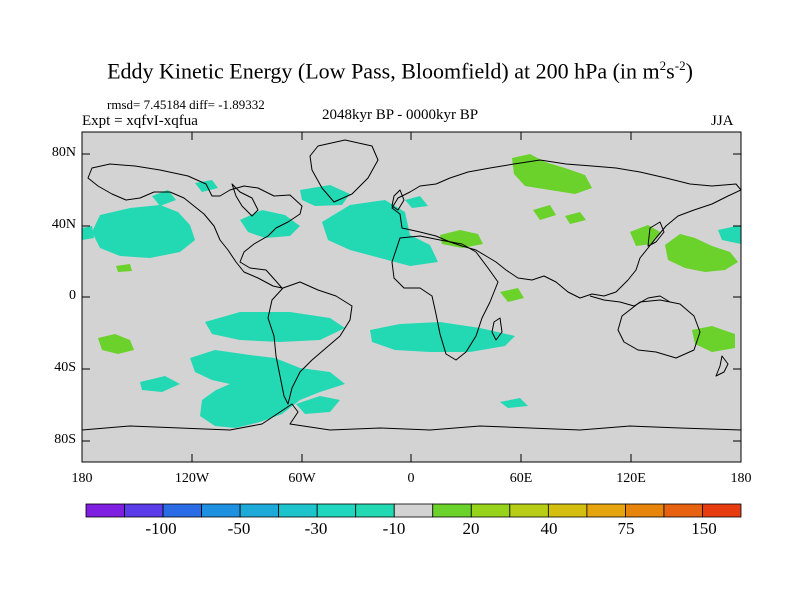 The image size is (800, 600). I want to click on colorbar-label: 40, so click(549, 528).